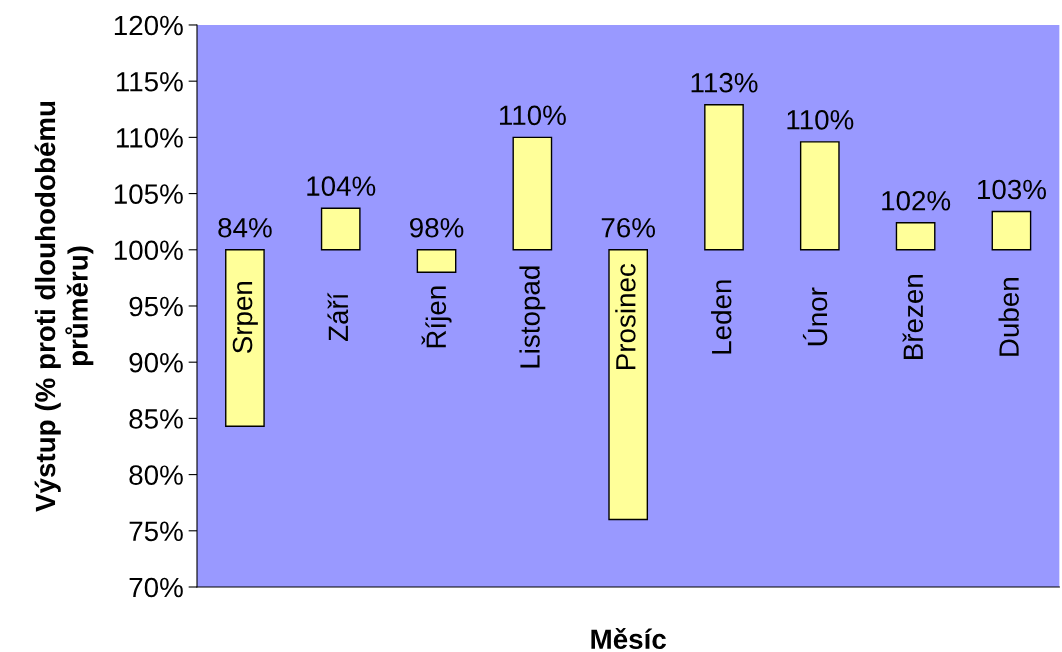  What do you see at coordinates (156, 419) in the screenshot?
I see `y-tick-label: 85%` at bounding box center [156, 419].